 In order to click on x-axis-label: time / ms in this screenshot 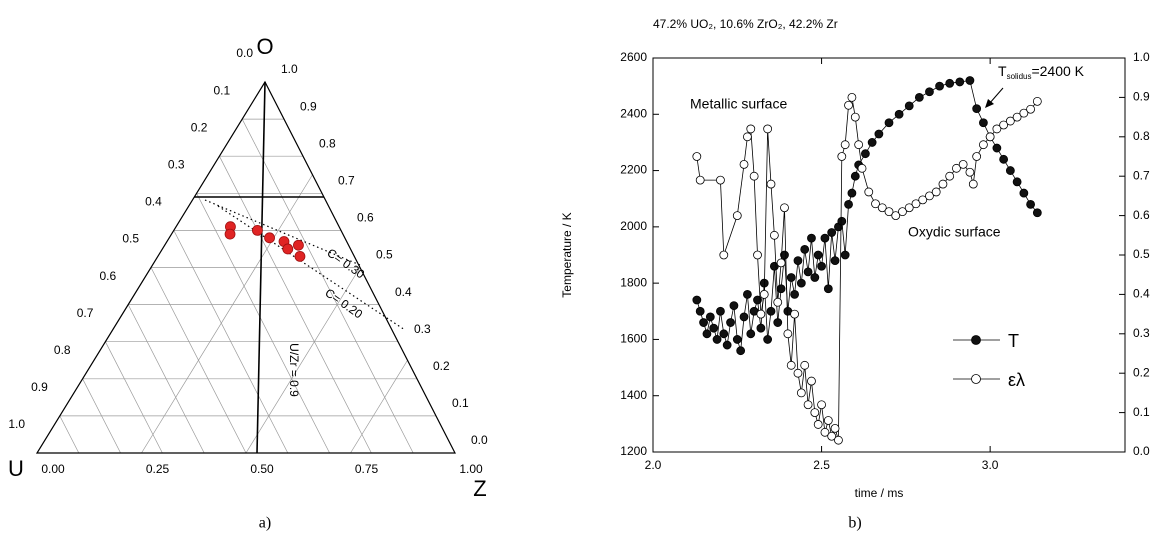, I will do `click(879, 493)`.